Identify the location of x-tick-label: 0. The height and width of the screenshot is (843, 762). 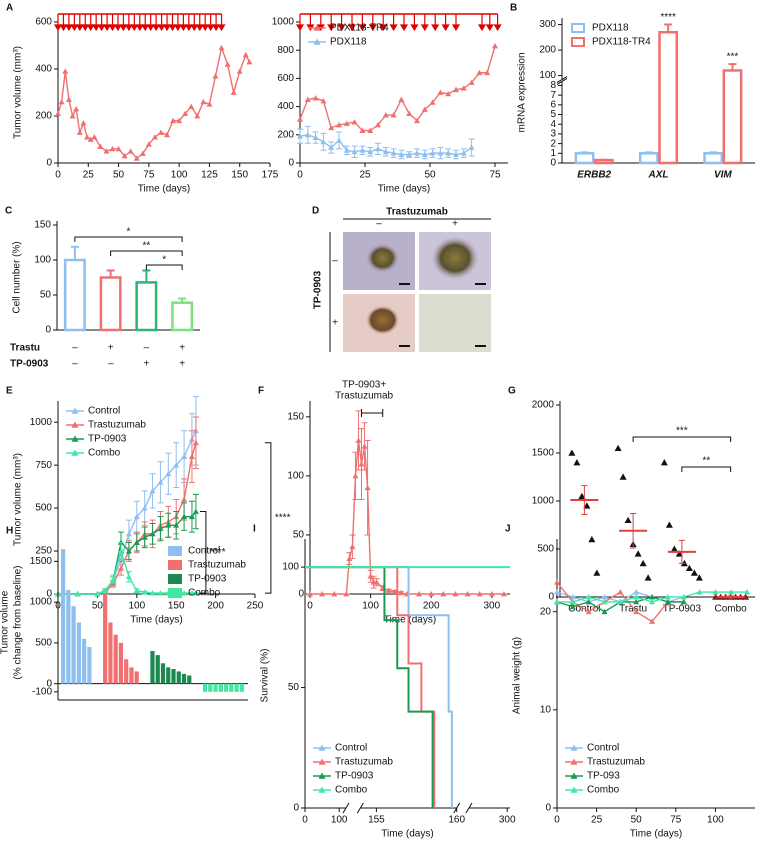
(557, 820).